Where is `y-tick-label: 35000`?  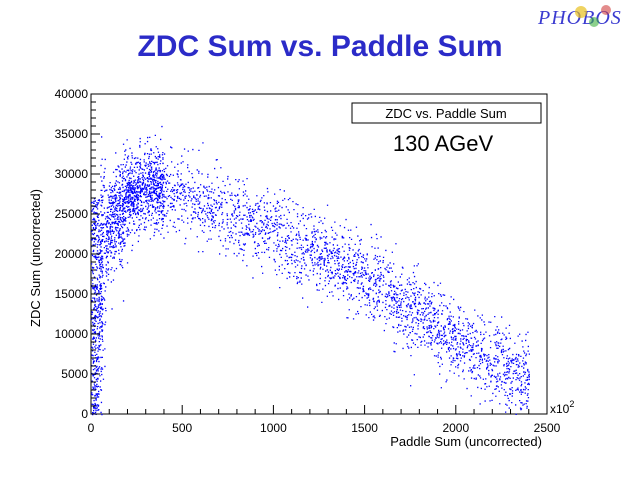 y-tick-label: 35000 is located at coordinates (72, 134).